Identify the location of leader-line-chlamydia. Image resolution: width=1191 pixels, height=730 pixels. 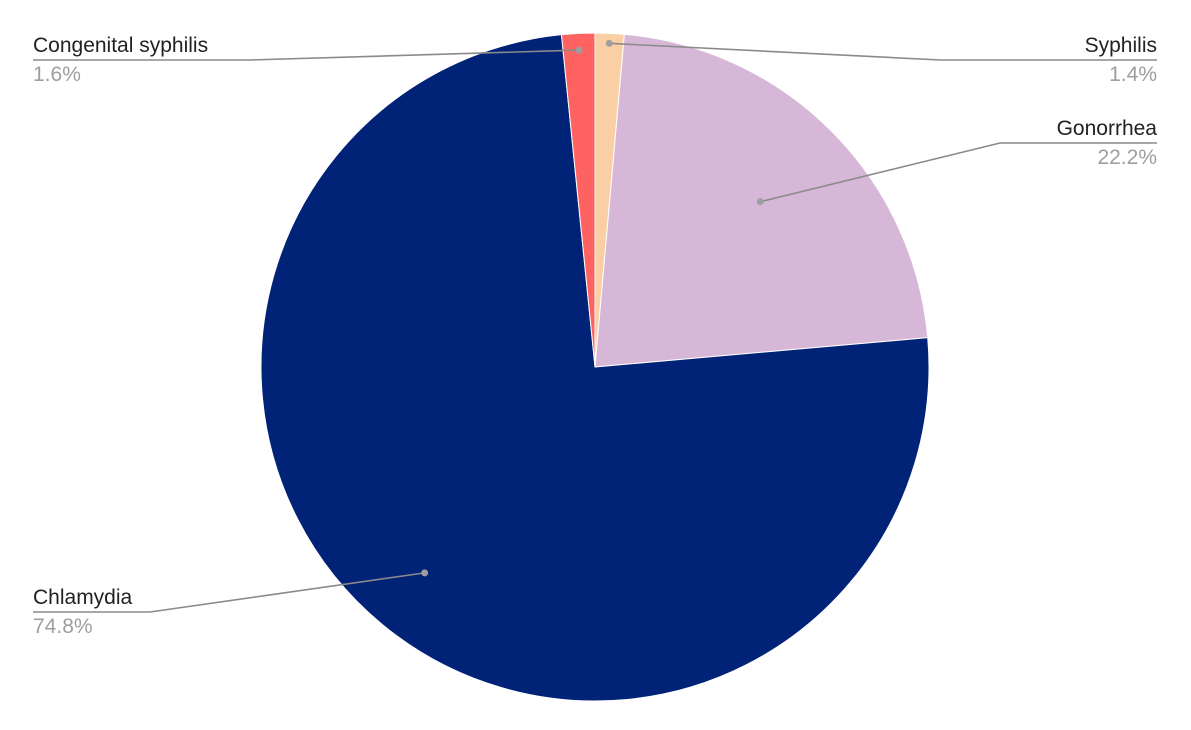
(229, 592).